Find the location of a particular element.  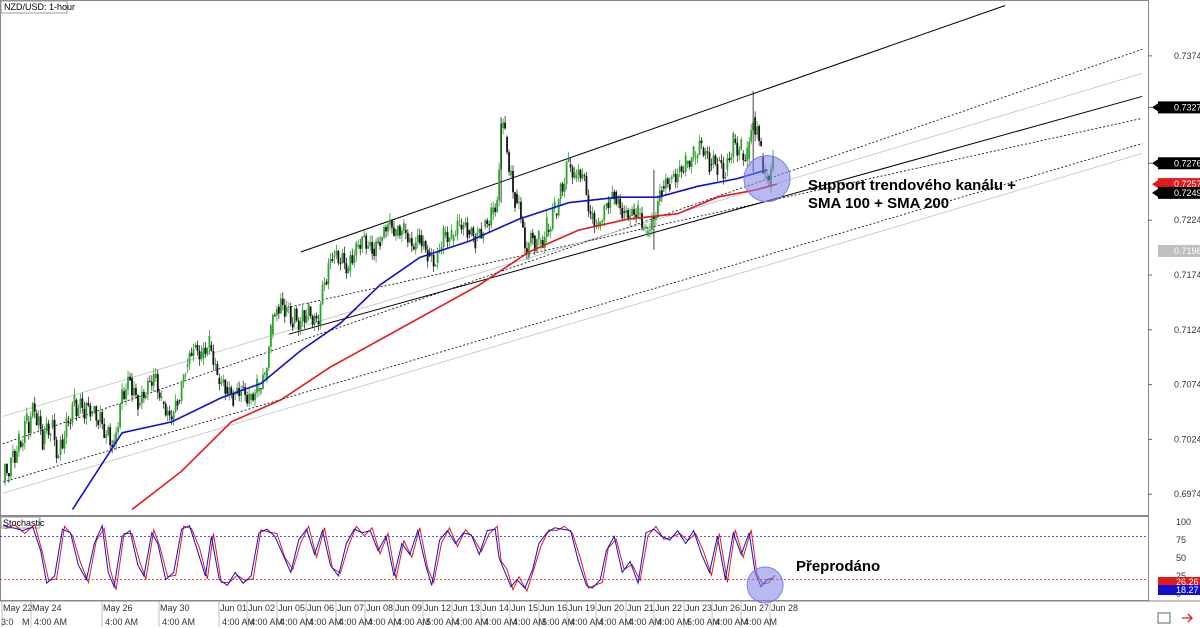

price-tag is located at coordinates (1179, 250).